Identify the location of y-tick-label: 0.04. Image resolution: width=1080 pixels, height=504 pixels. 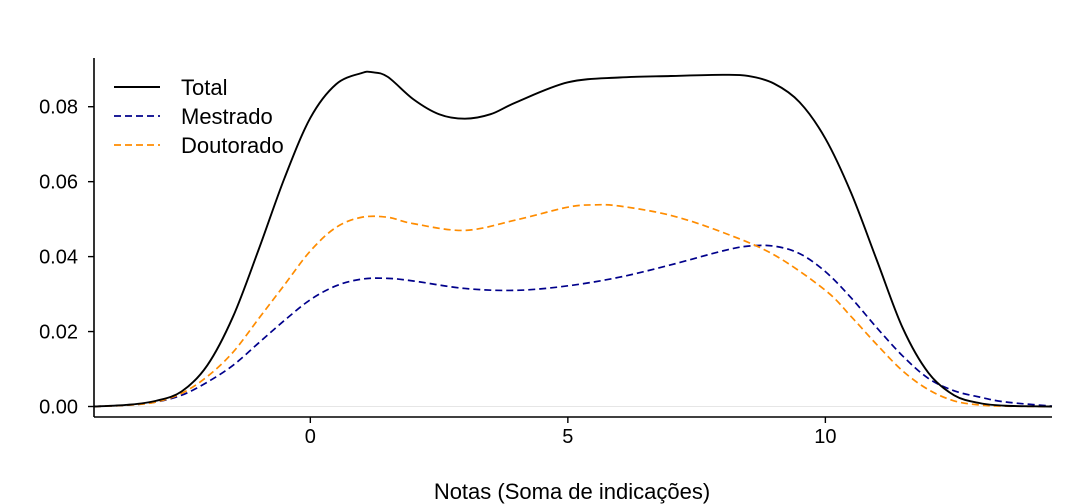
(58, 258).